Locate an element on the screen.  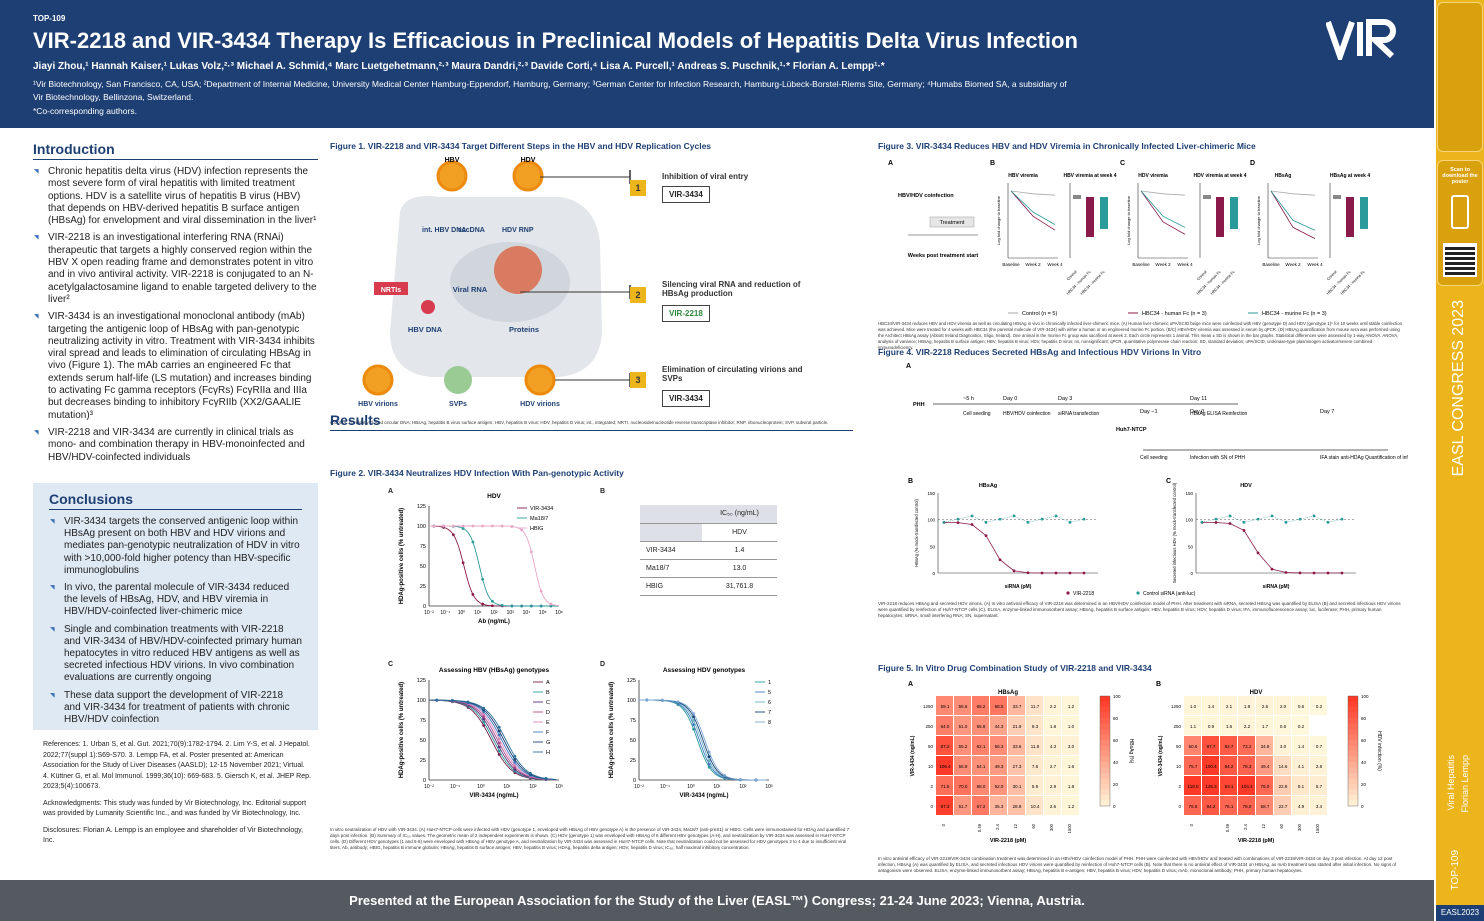
results-heading: Results is located at coordinates (591, 421).